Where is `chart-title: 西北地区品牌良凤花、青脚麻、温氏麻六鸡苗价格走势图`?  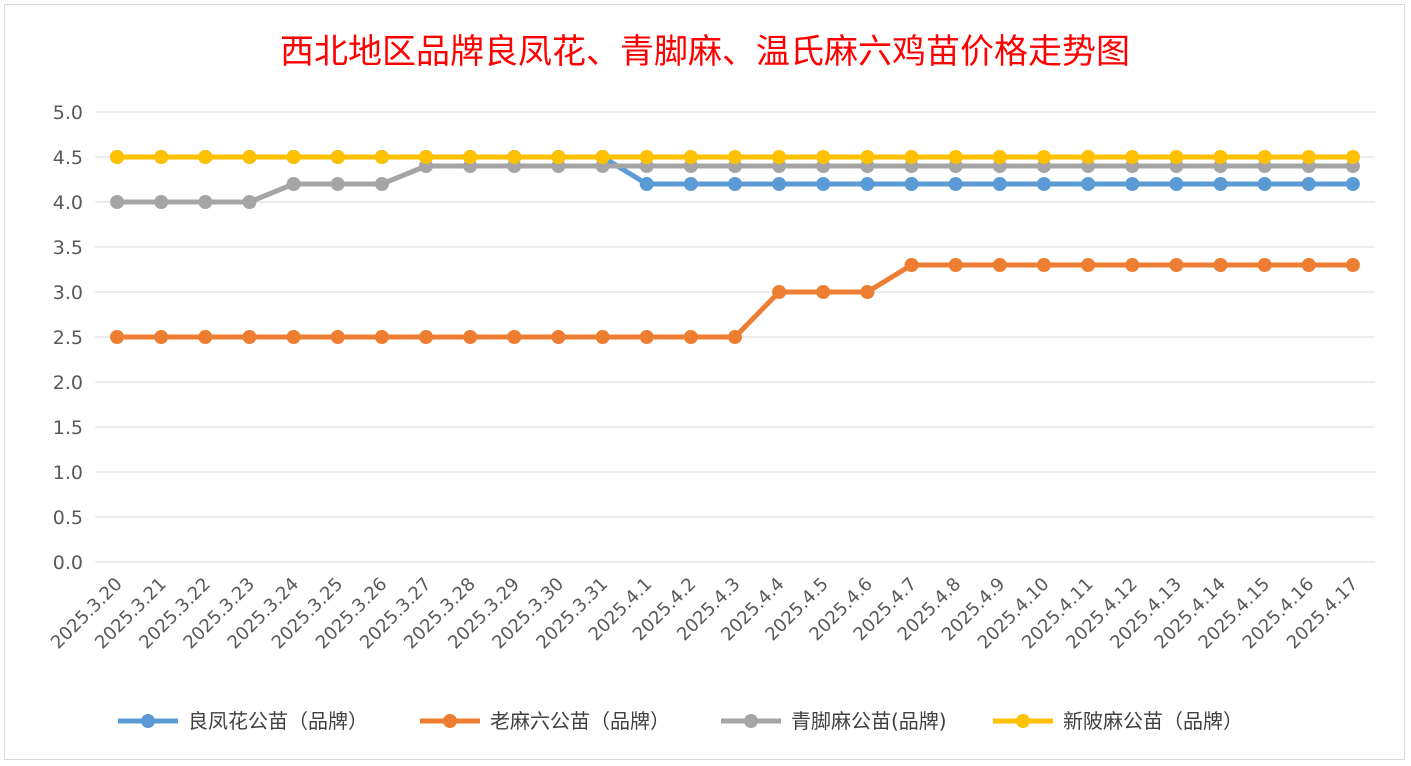 chart-title: 西北地区品牌良凤花、青脚麻、温氏麻六鸡苗价格走势图 is located at coordinates (705, 52).